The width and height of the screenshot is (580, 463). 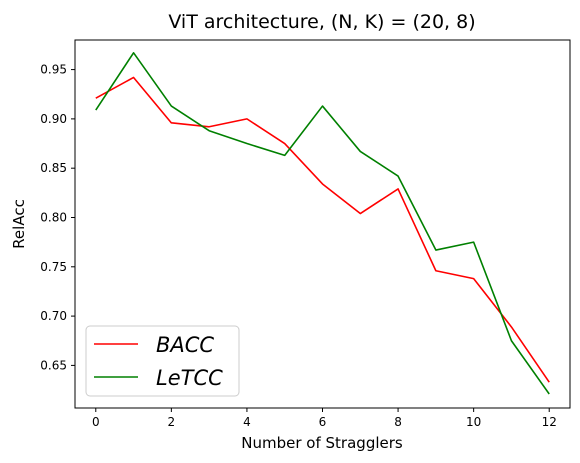 What do you see at coordinates (323, 422) in the screenshot?
I see `x-tick-label: 6` at bounding box center [323, 422].